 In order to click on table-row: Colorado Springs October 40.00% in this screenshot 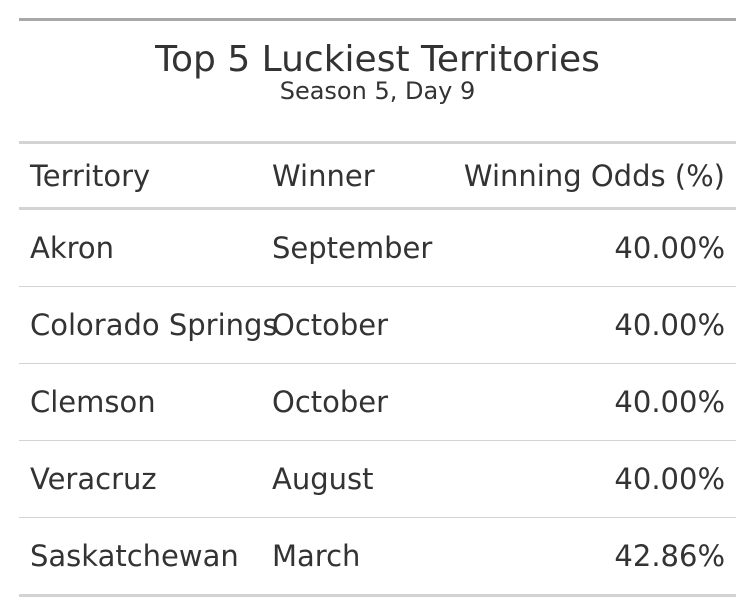, I will do `click(377, 325)`.